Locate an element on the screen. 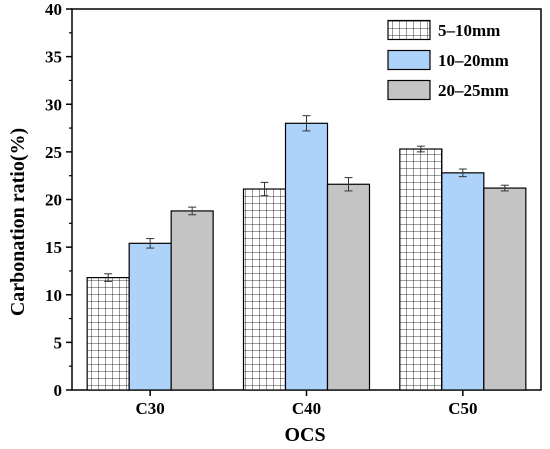  y-tick-label: 30 is located at coordinates (53, 104).